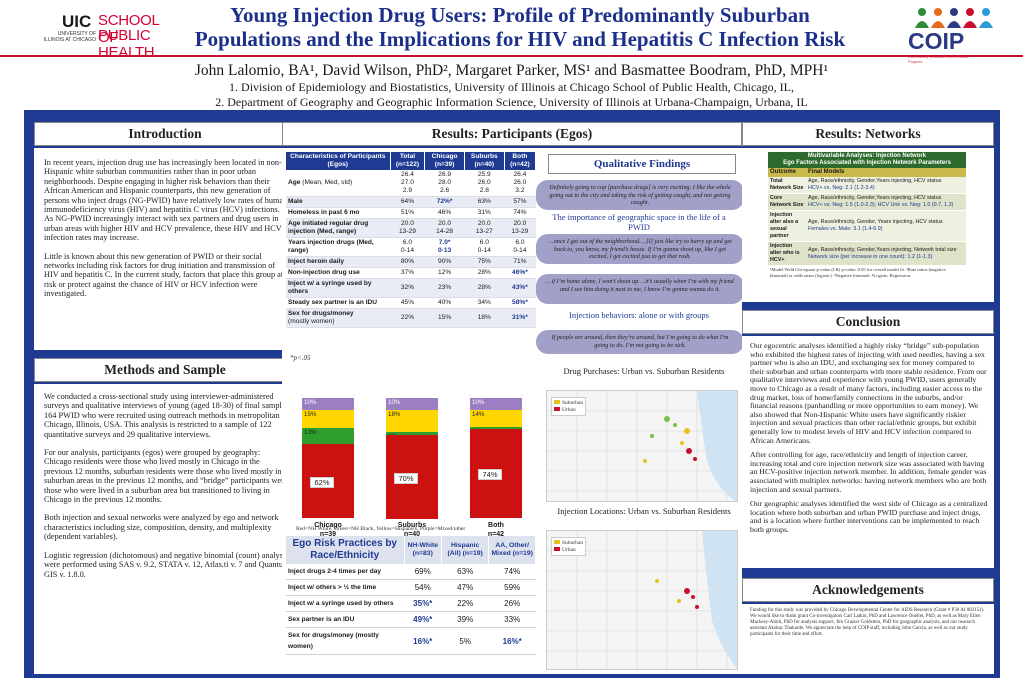 The height and width of the screenshot is (682, 1023). Describe the element at coordinates (520, 318) in the screenshot. I see `table-cell: 31%*` at that location.